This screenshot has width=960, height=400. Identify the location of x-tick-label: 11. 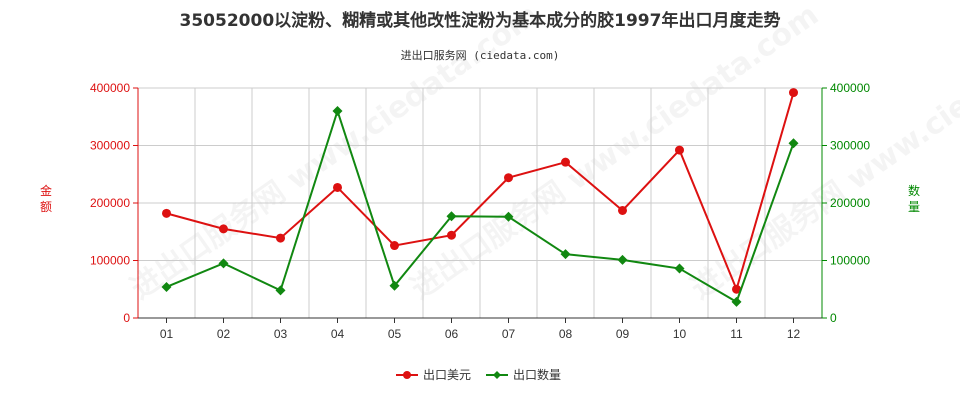
(736, 334).